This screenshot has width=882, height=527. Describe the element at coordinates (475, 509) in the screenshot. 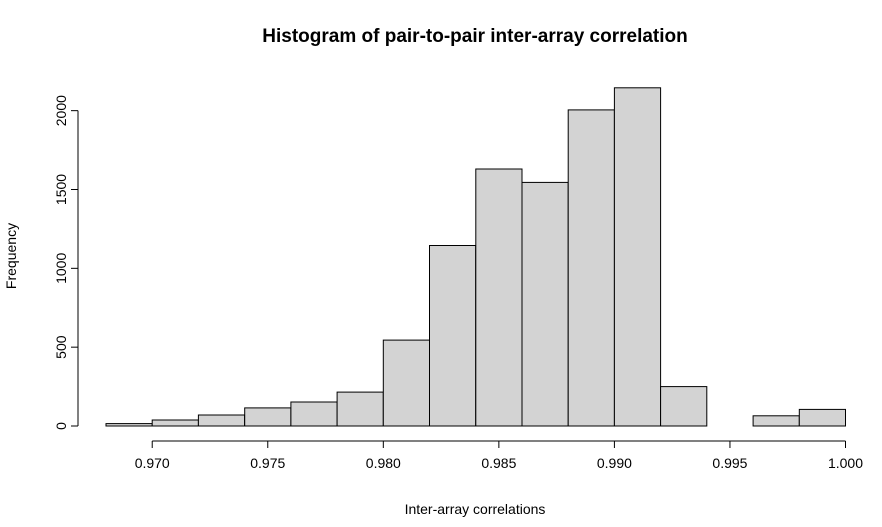

I see `x-axis-label: Inter-array correlations` at that location.